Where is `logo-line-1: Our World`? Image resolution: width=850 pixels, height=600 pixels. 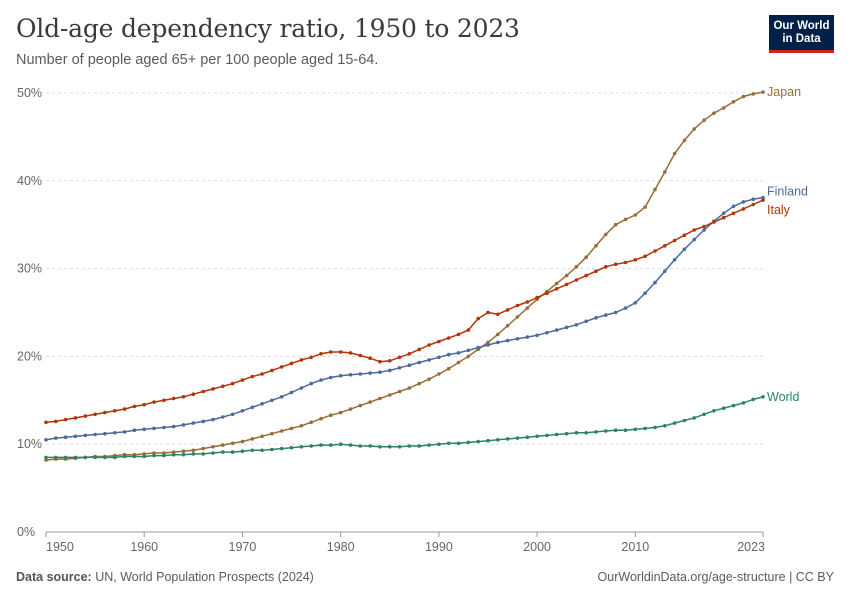 logo-line-1: Our World is located at coordinates (801, 26).